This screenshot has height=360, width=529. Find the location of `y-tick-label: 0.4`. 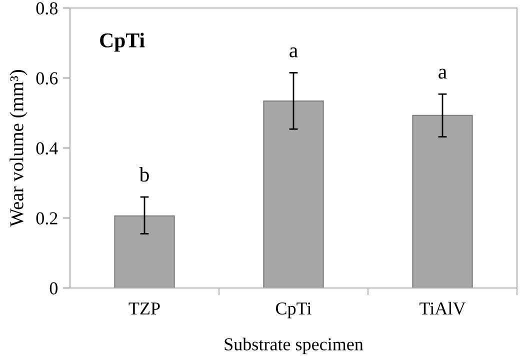

y-tick-label: 0.4 is located at coordinates (47, 148).